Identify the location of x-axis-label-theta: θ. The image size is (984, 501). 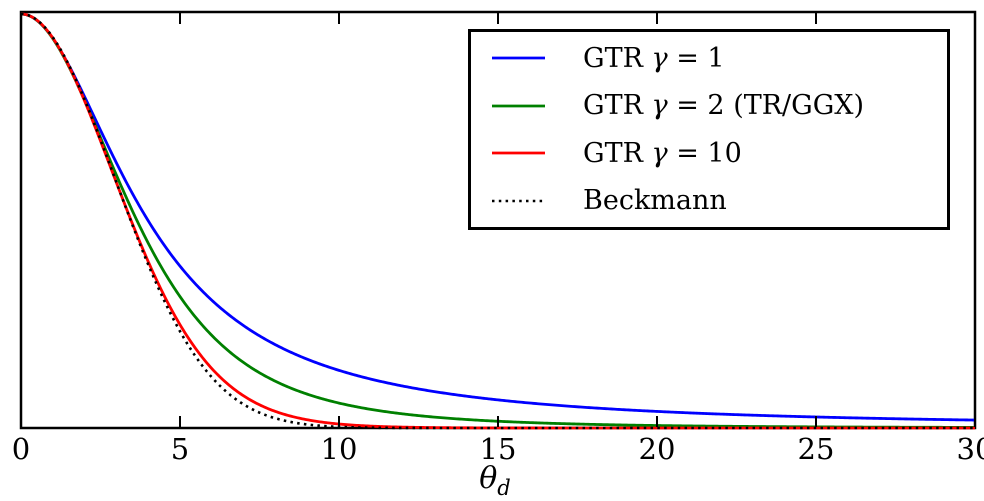
(488, 478).